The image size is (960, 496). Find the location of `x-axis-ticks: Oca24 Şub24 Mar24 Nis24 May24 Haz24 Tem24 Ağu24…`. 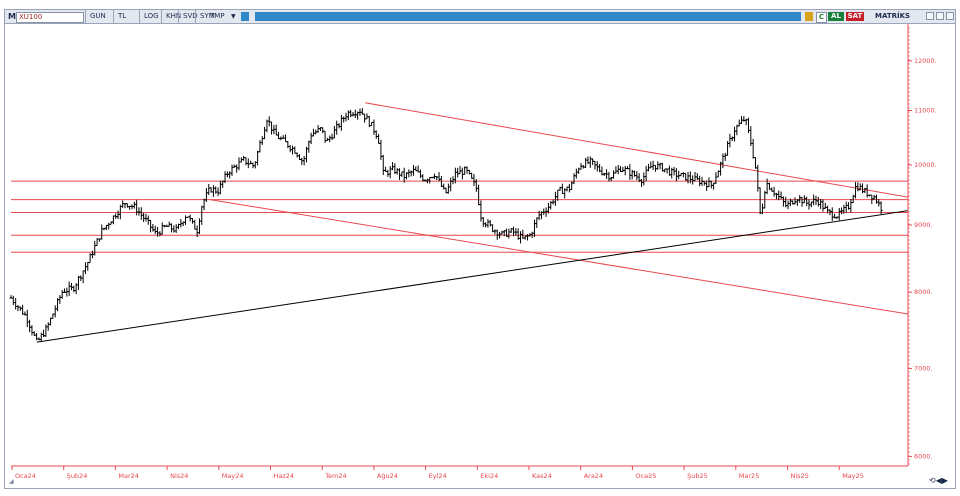

x-axis-ticks: Oca24 Şub24 Mar24 Nis24 May24 Haz24 Tem24 Ağu24… is located at coordinates (437, 473).